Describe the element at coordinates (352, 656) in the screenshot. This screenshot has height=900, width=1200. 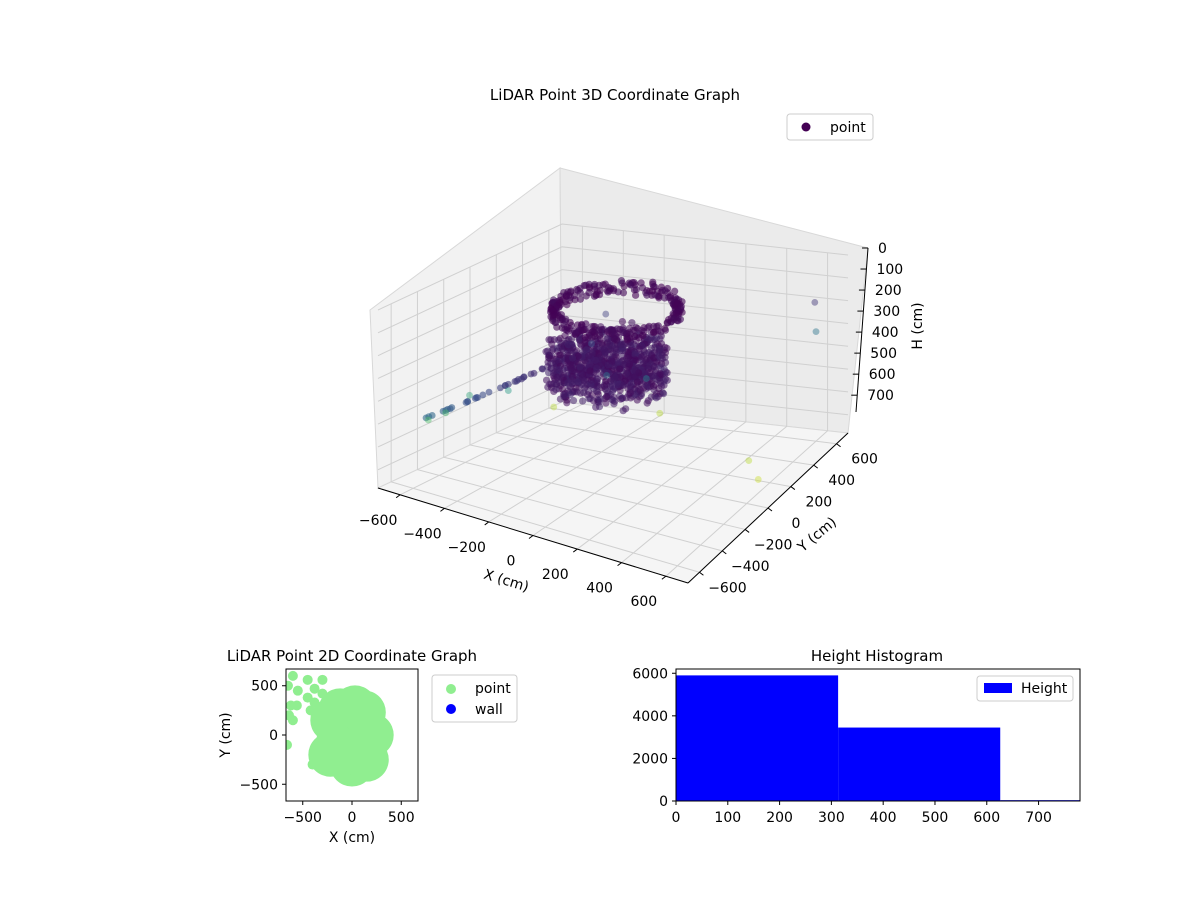
I see `title-2d: LiDAR Point 2D Coordinate Graph` at that location.